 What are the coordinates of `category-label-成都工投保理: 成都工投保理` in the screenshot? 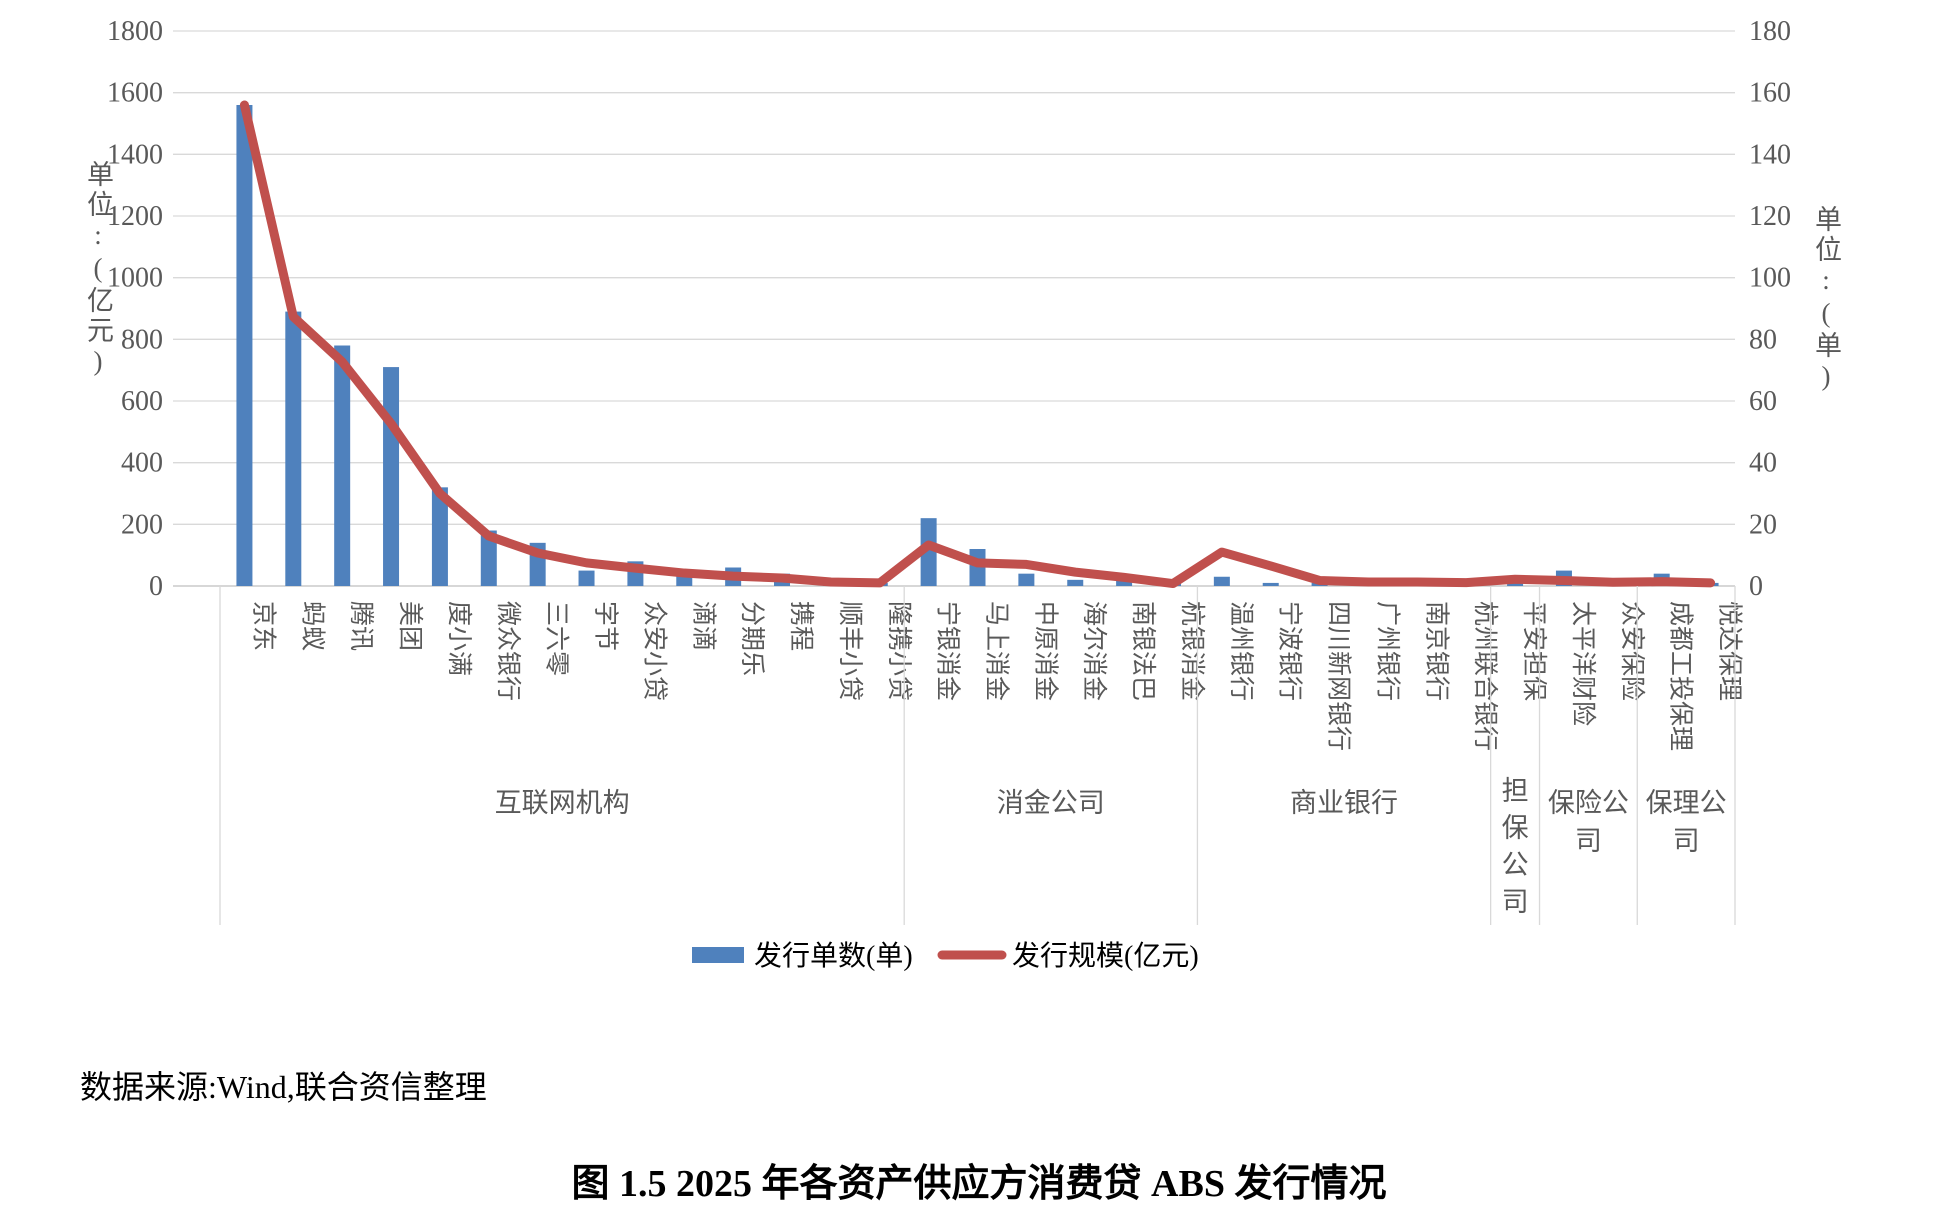 It's located at (1681, 676).